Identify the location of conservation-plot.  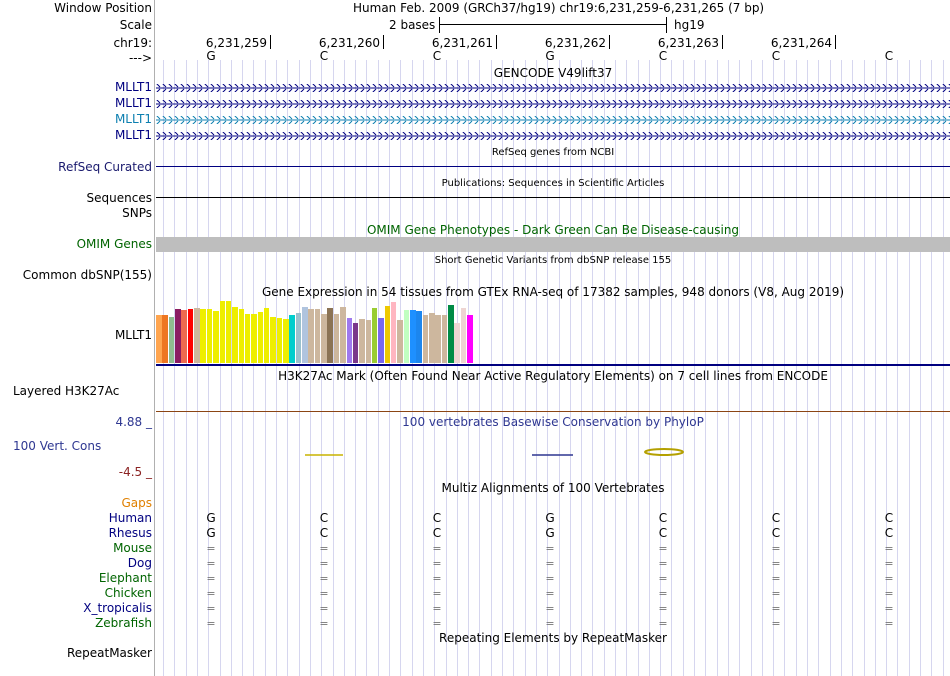
(553, 455).